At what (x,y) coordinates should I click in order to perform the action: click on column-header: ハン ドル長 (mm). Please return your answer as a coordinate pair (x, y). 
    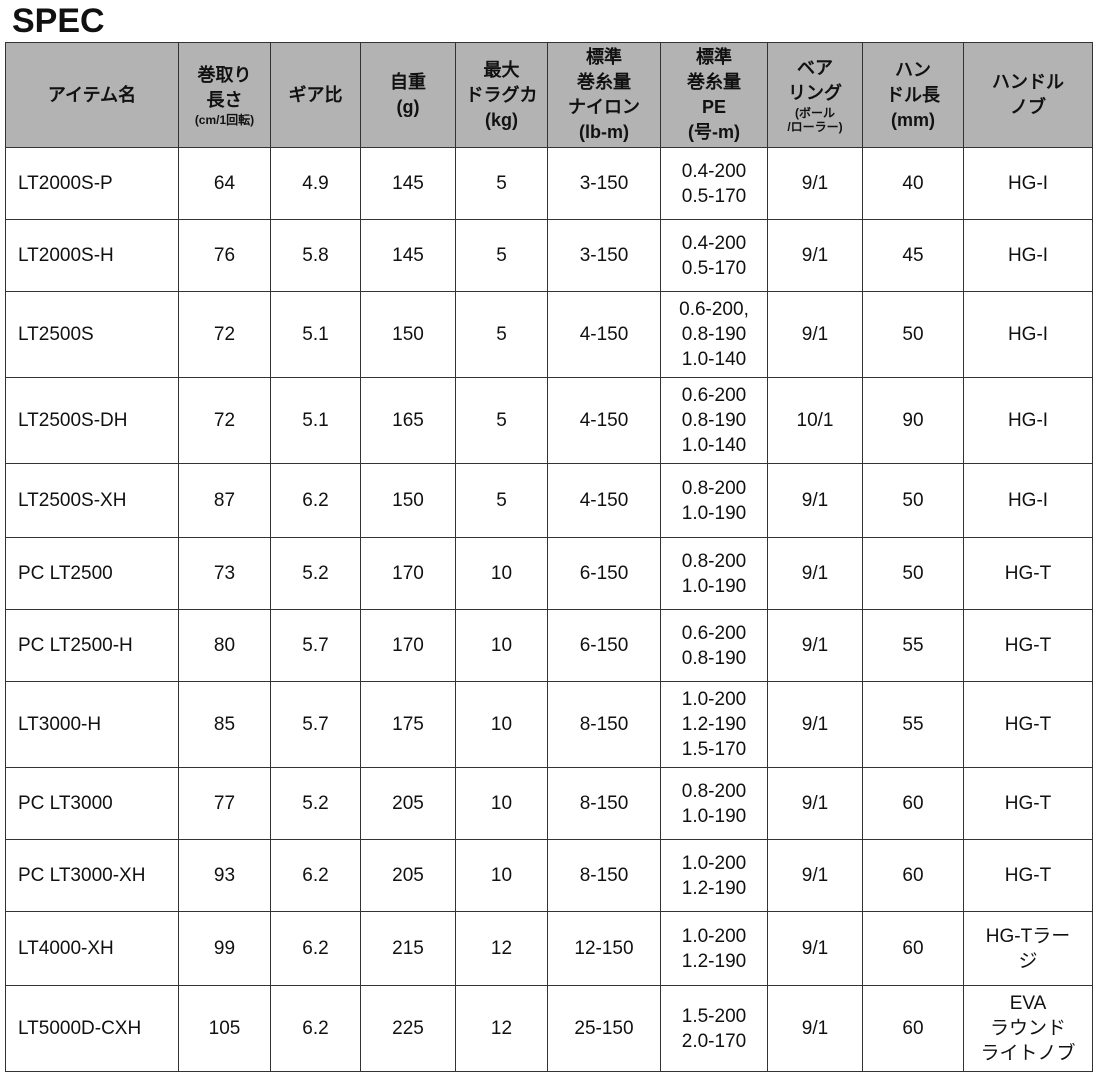
    Looking at the image, I should click on (913, 95).